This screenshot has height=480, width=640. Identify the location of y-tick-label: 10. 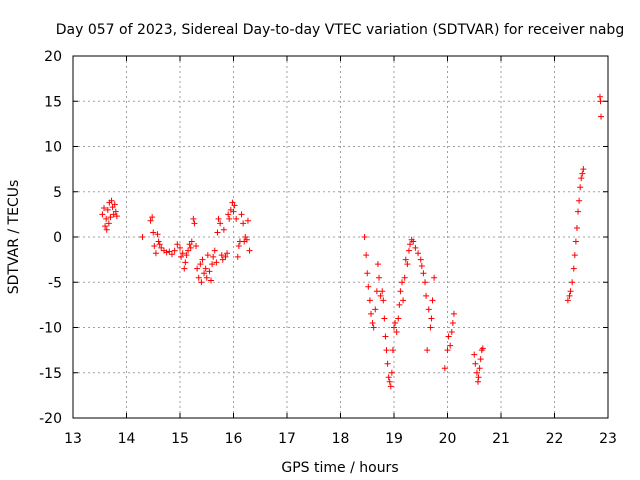
(53, 148).